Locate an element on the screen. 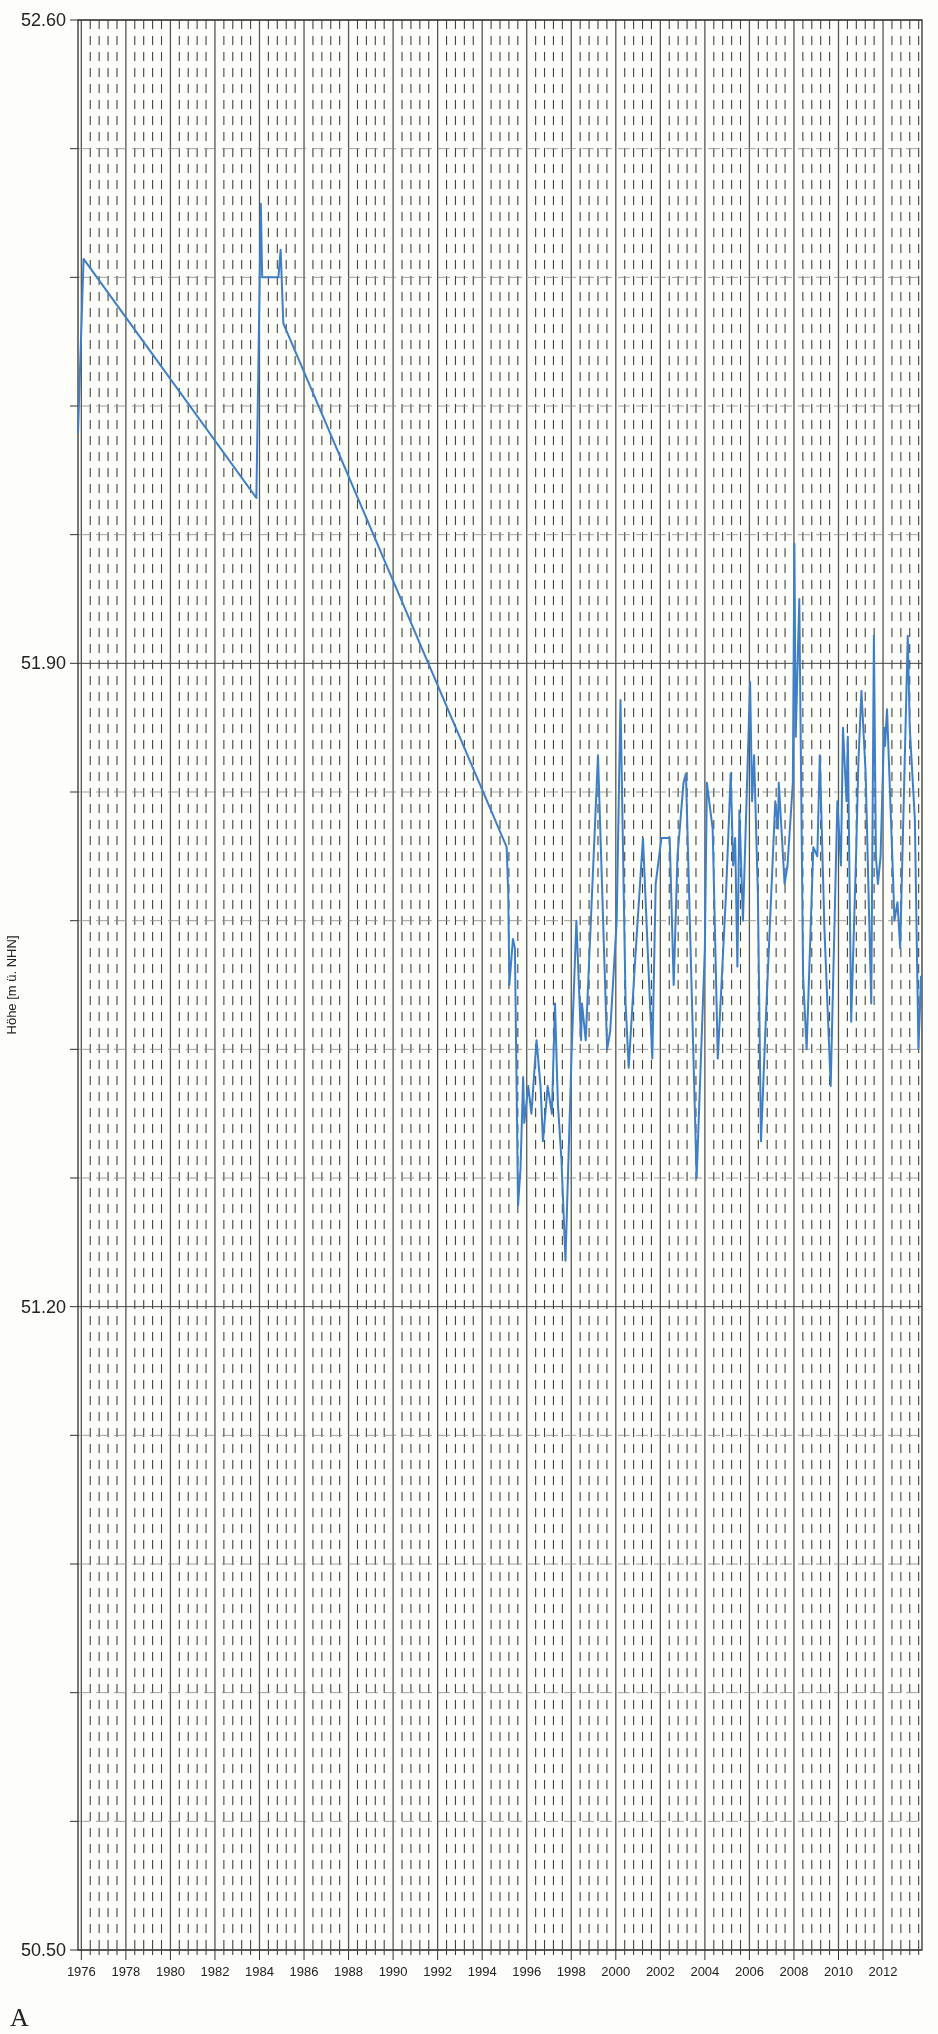 This screenshot has height=2034, width=938. x-tick-label: 1976 is located at coordinates (81, 1971).